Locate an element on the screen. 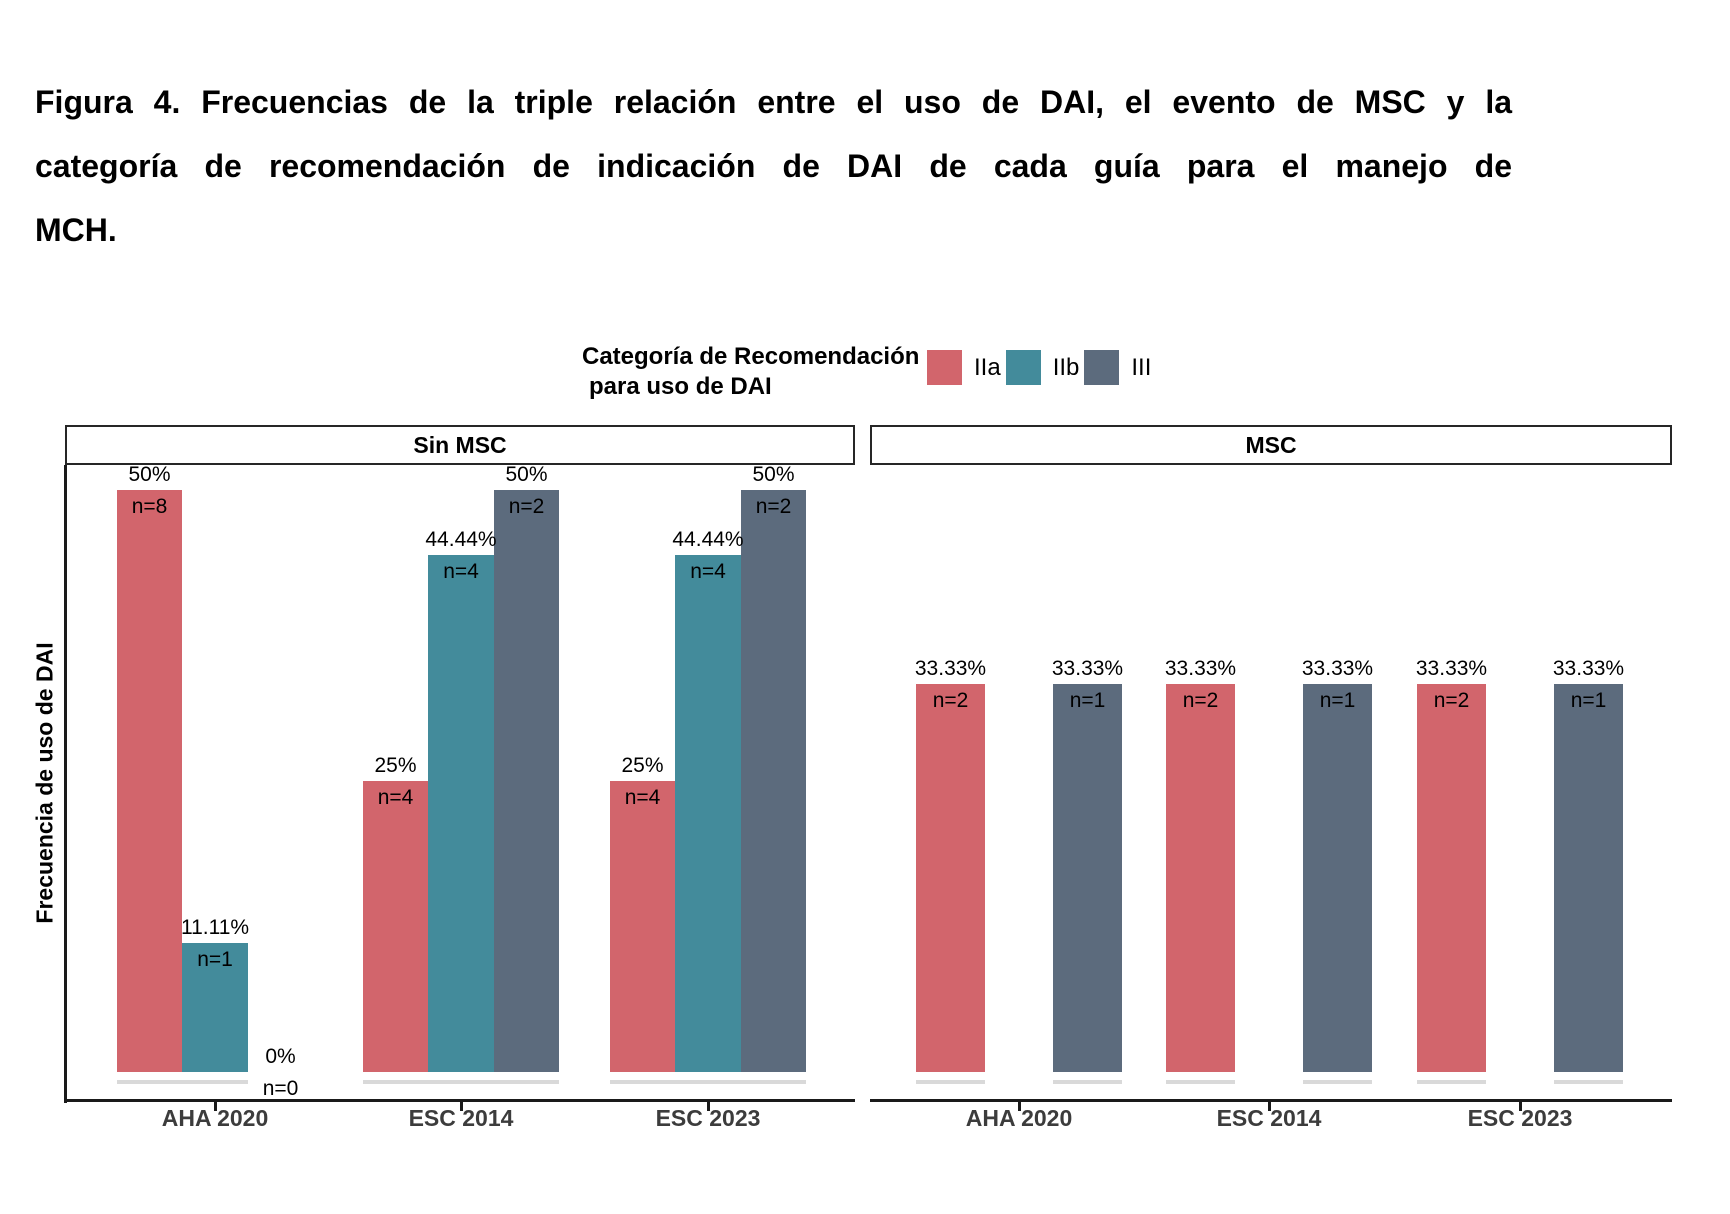 The height and width of the screenshot is (1214, 1730). bar-msc-aha-2020-iia is located at coordinates (950, 878).